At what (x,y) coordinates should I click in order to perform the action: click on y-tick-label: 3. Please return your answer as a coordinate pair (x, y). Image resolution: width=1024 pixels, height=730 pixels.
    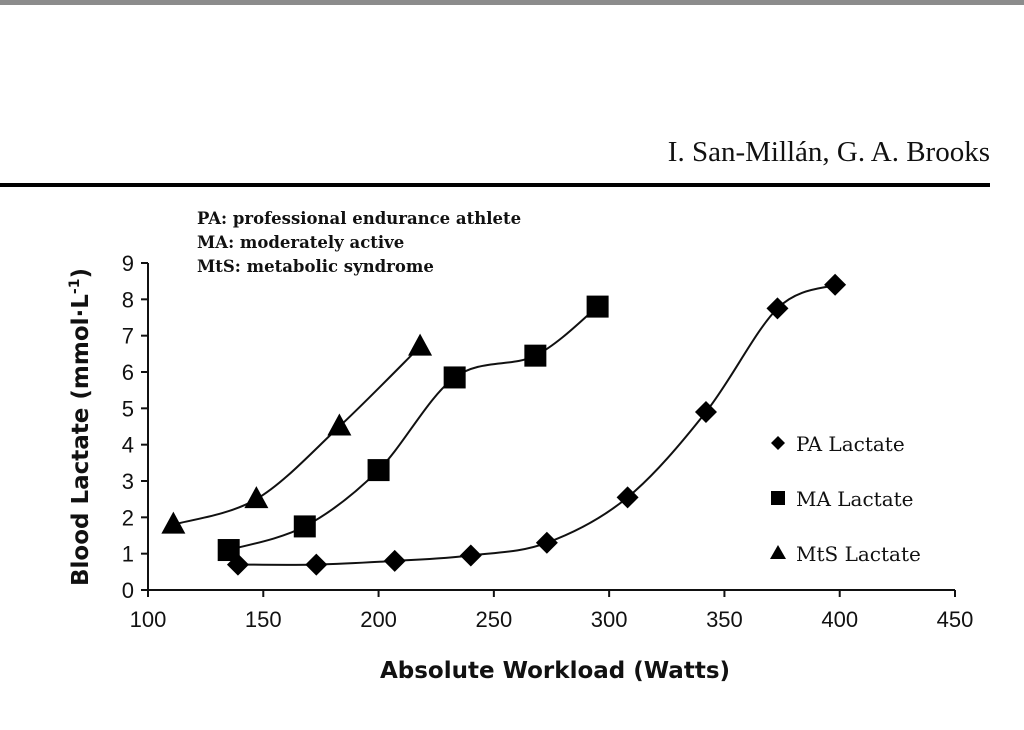
    Looking at the image, I should click on (128, 481).